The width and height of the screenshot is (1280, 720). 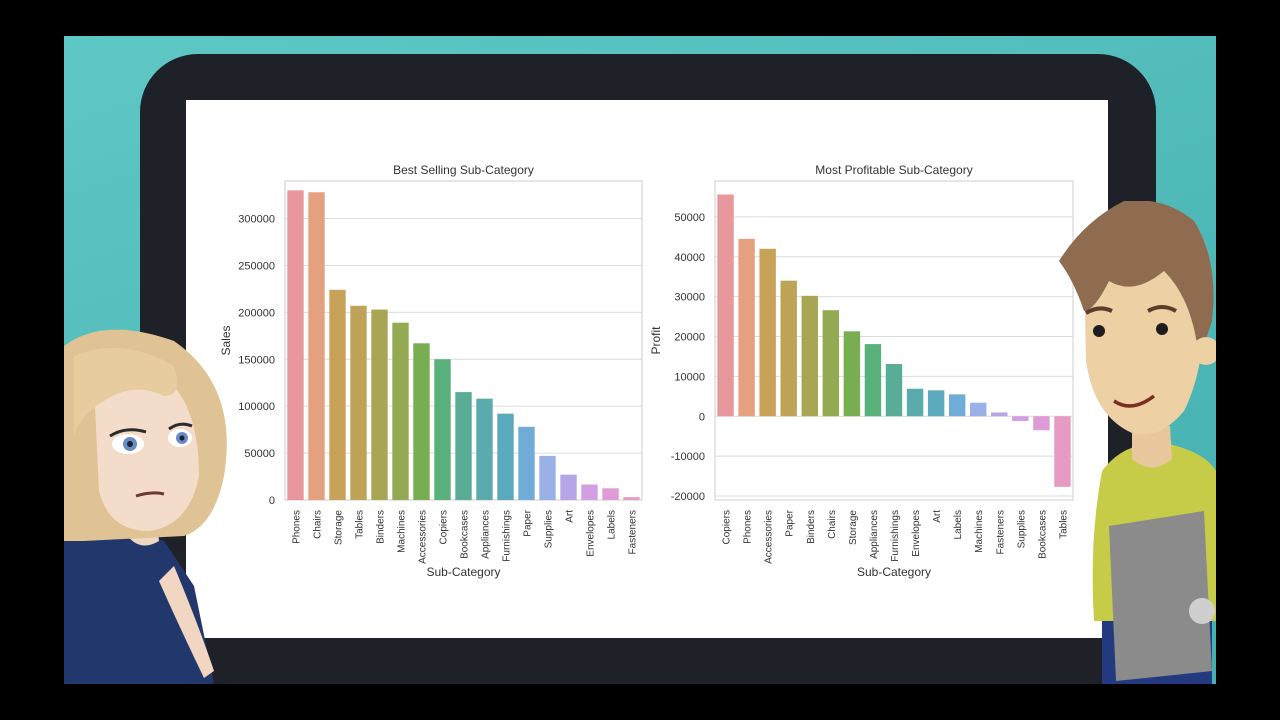 What do you see at coordinates (1041, 423) in the screenshot?
I see `profit-bar-bookcases` at bounding box center [1041, 423].